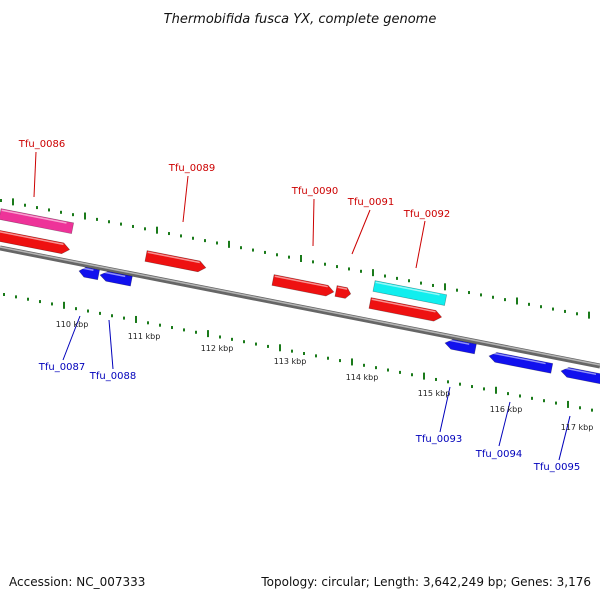  What do you see at coordinates (217, 348) in the screenshot?
I see `scale-label: 112 kbp` at bounding box center [217, 348].